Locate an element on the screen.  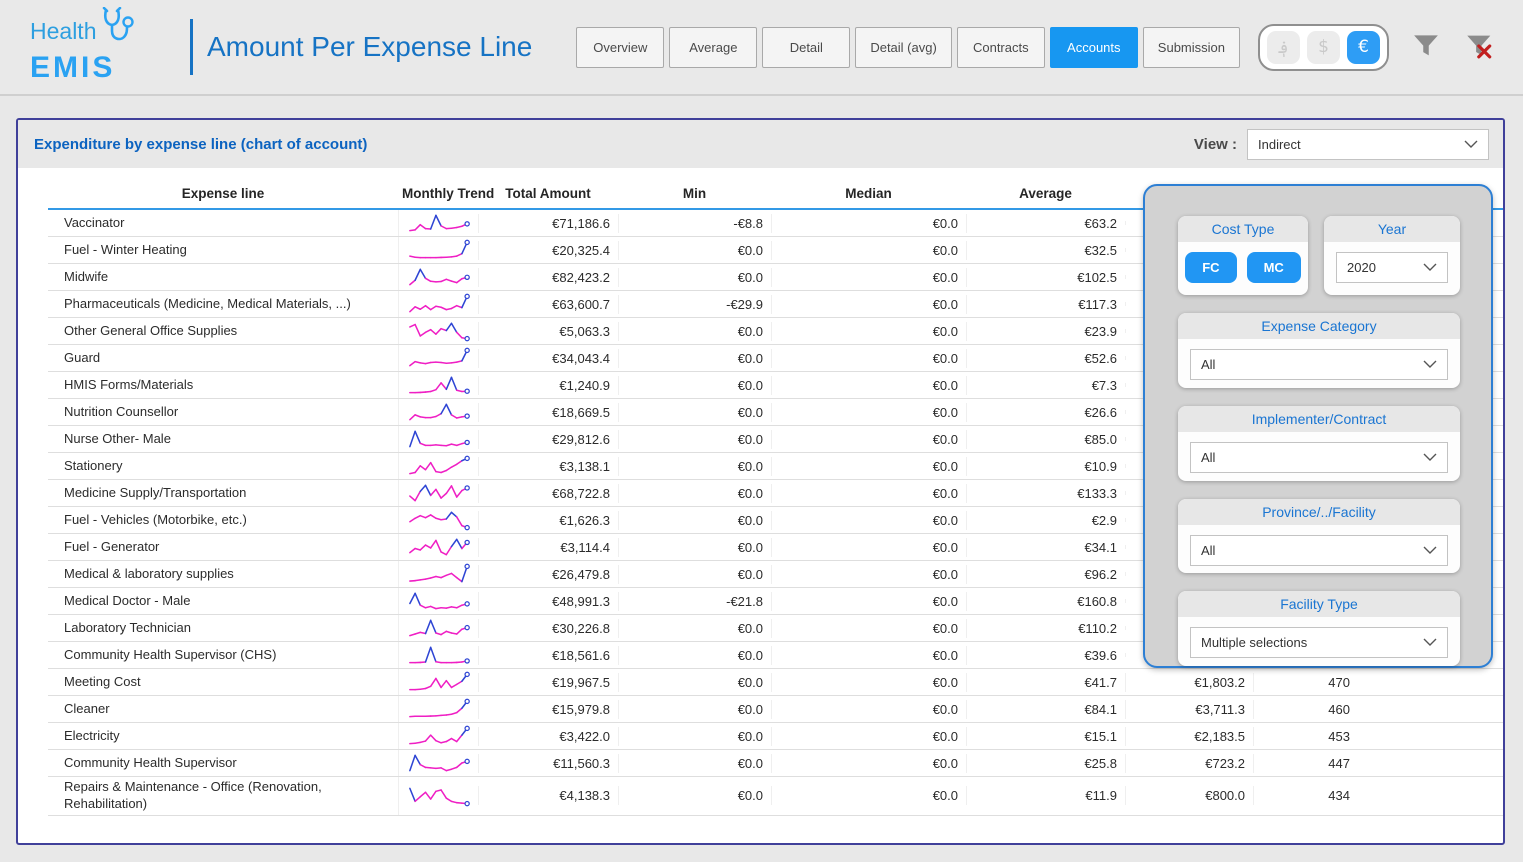
province-dropdown: All is located at coordinates (1319, 550).